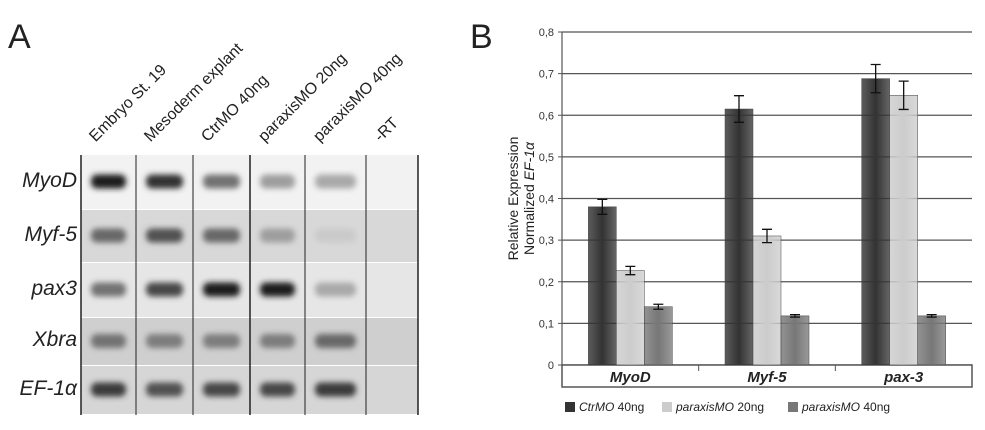  I want to click on y-tick-label: 0,1, so click(546, 324).